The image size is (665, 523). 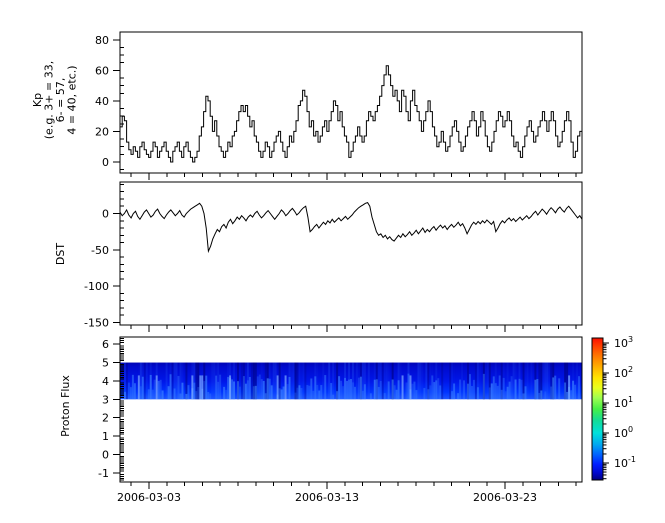 I want to click on y-tick-label: 6, so click(x=105, y=344).